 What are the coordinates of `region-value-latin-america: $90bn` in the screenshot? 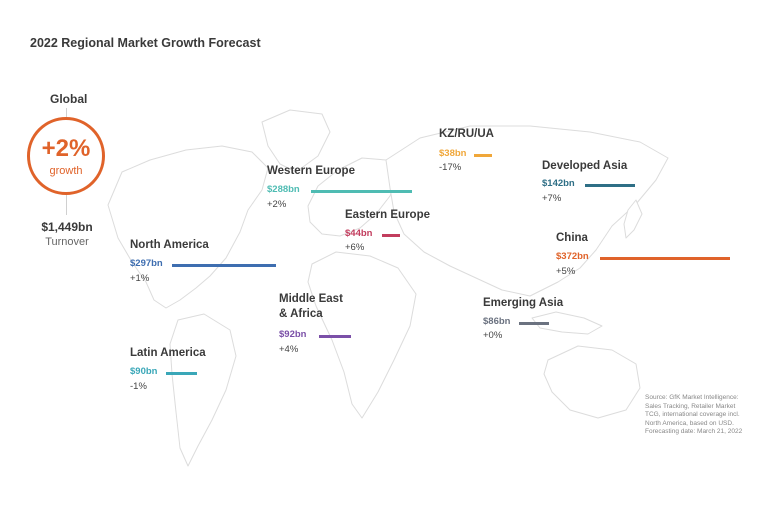 It's located at (144, 371).